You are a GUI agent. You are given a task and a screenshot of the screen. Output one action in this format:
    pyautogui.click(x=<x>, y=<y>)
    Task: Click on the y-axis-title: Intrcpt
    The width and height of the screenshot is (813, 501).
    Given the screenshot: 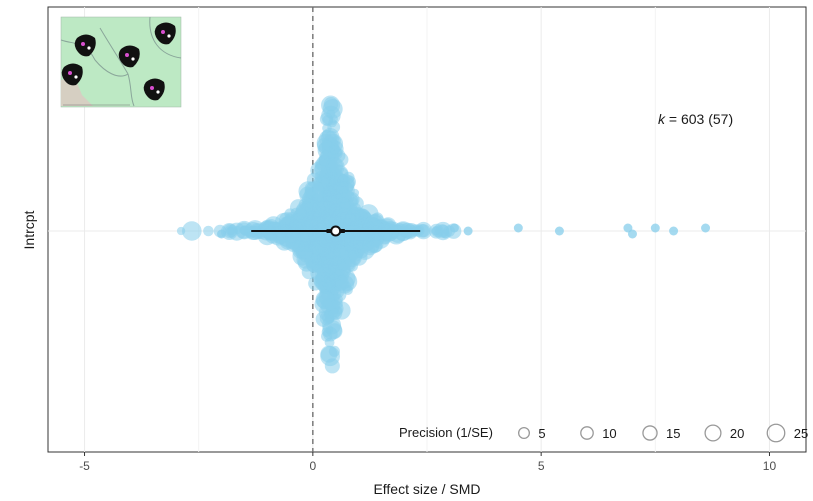 What is the action you would take?
    pyautogui.click(x=29, y=229)
    